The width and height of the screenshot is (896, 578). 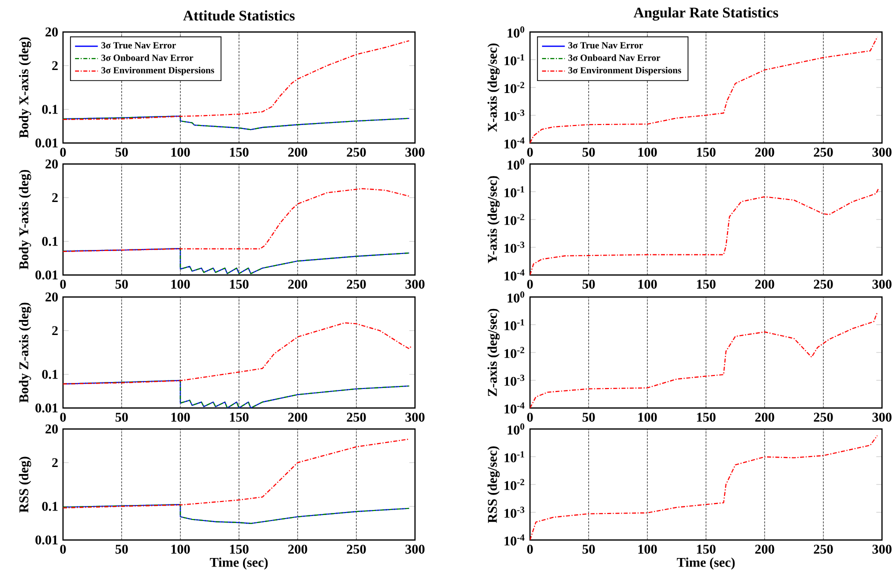 I want to click on y-axis-title: X-axis (deg/sec), so click(x=493, y=87).